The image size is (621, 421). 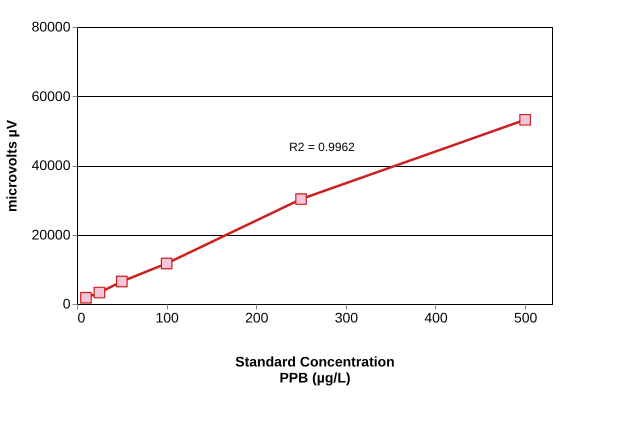 What do you see at coordinates (315, 370) in the screenshot?
I see `x-axis-title: Standard Concentration PPB (µg/L)` at bounding box center [315, 370].